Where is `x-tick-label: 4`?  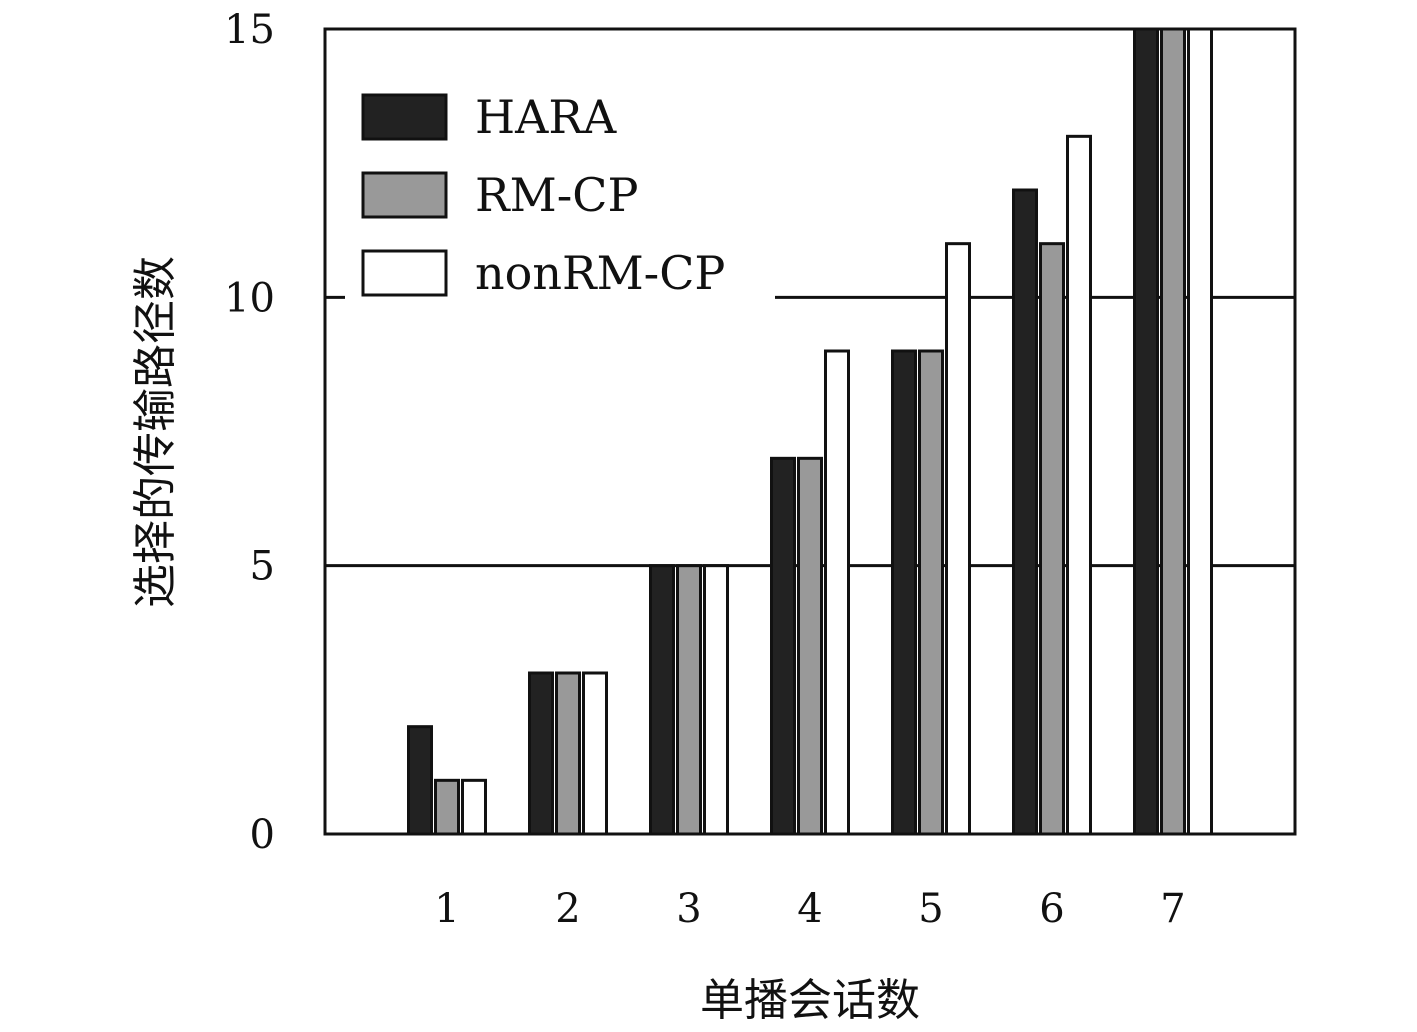
x-tick-label: 4 is located at coordinates (809, 909).